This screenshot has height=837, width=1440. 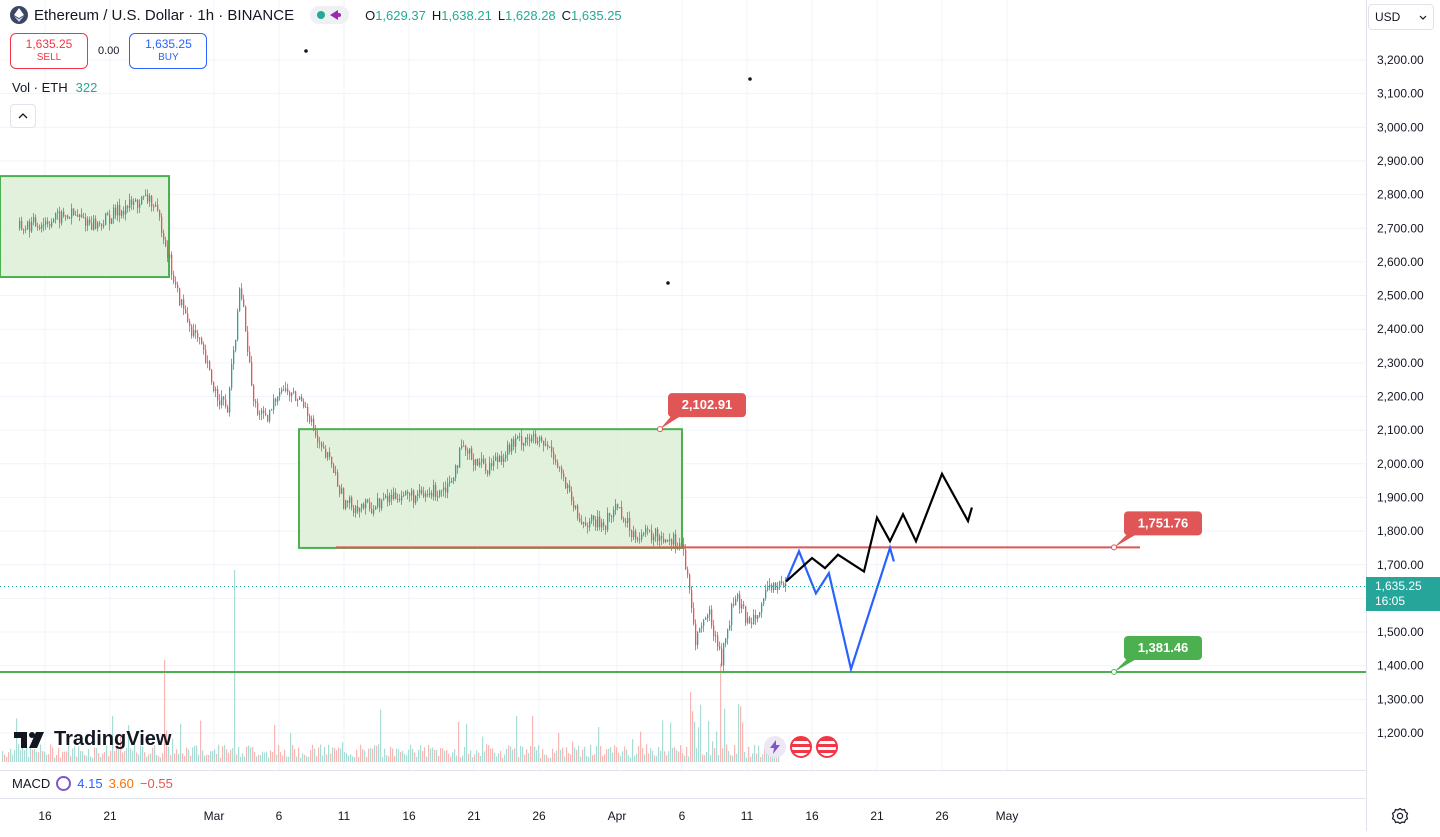 I want to click on currency-select: USD, so click(x=1401, y=17).